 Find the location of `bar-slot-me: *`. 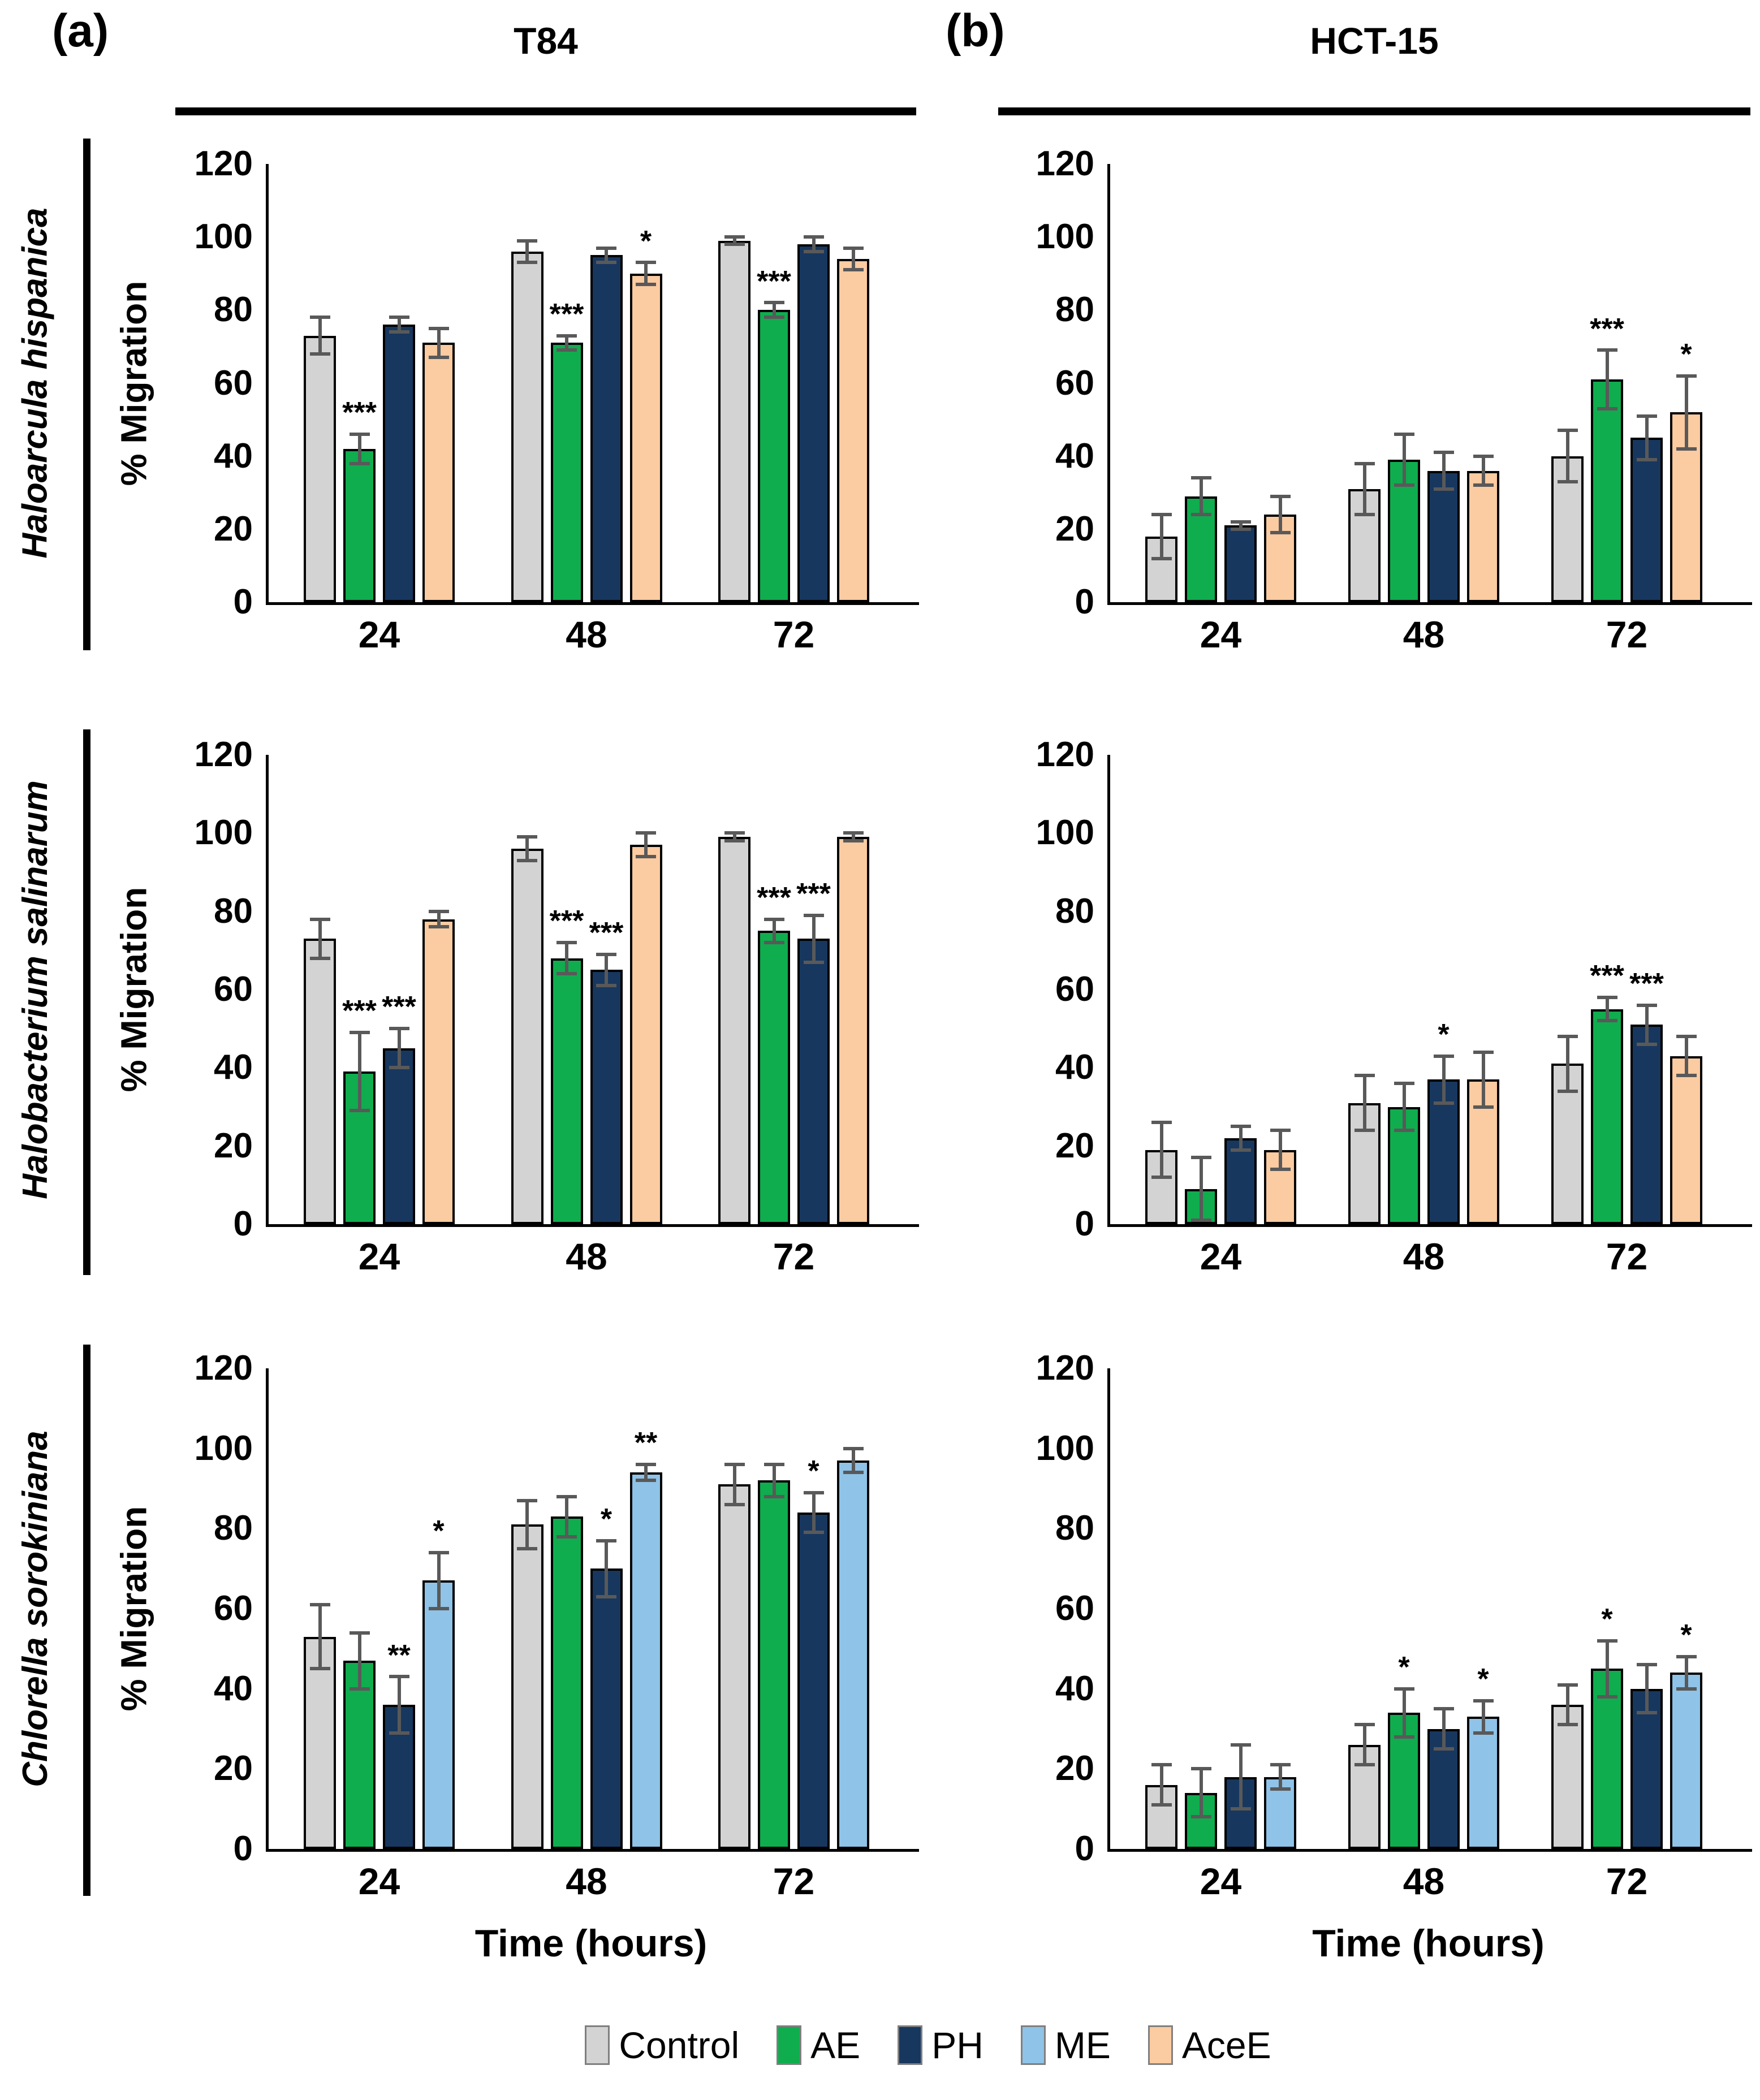

bar-slot-me: * is located at coordinates (1686, 1608).